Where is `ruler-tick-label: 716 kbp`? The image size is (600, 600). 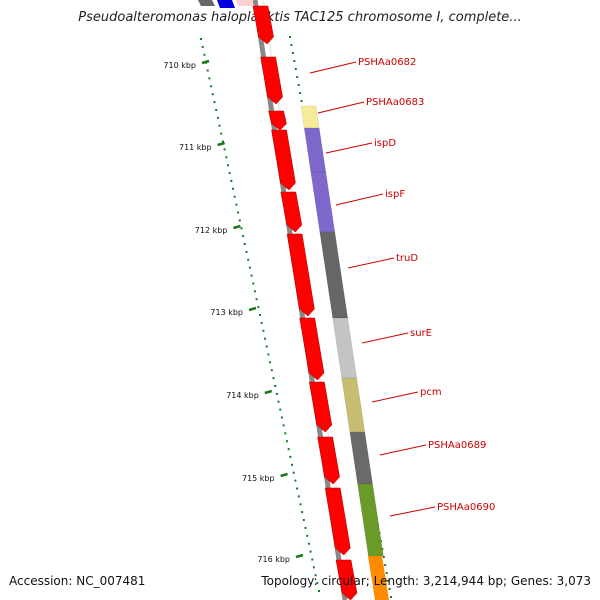
ruler-tick-label: 716 kbp is located at coordinates (273, 559).